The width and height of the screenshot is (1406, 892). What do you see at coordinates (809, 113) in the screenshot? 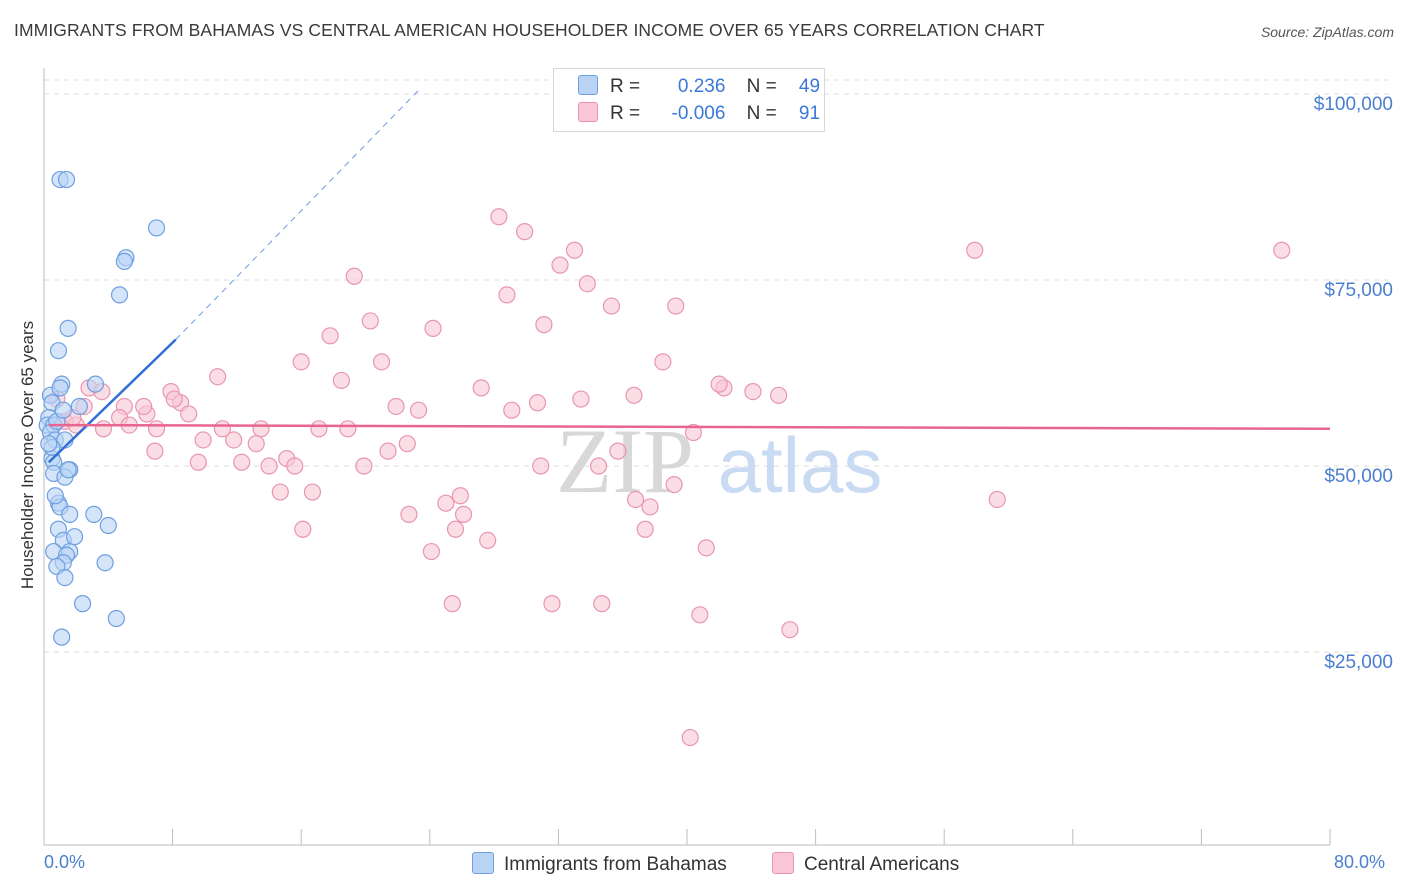
I see `legend-n-value-pink: 91` at bounding box center [809, 113].